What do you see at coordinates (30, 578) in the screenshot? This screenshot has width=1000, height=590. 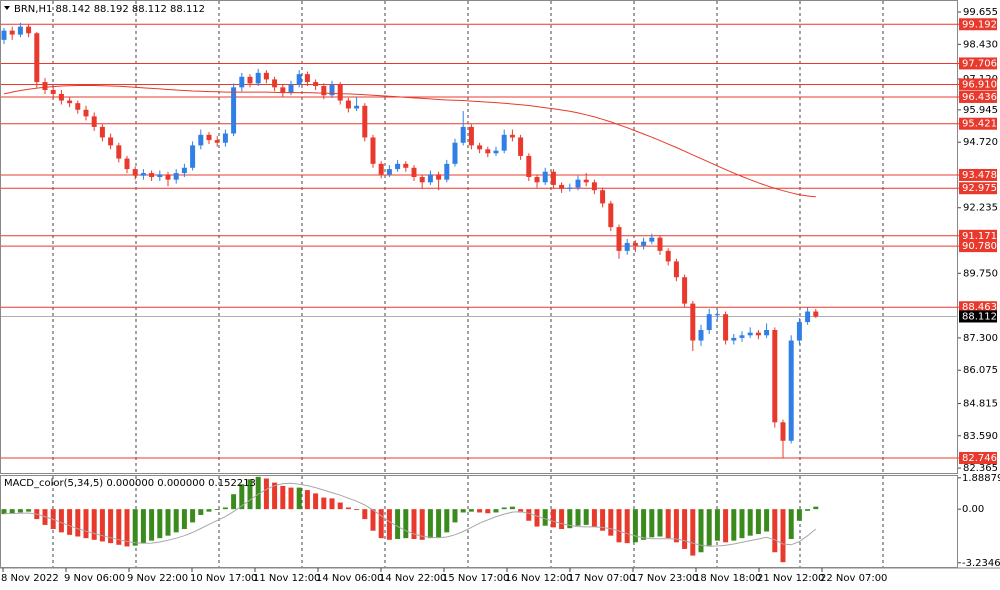 I see `x-tick-label: 8 Nov 2022` at bounding box center [30, 578].